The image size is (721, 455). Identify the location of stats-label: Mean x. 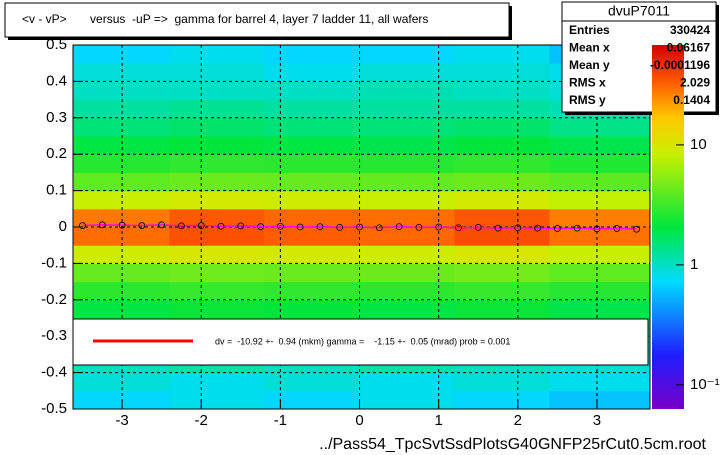
(589, 48).